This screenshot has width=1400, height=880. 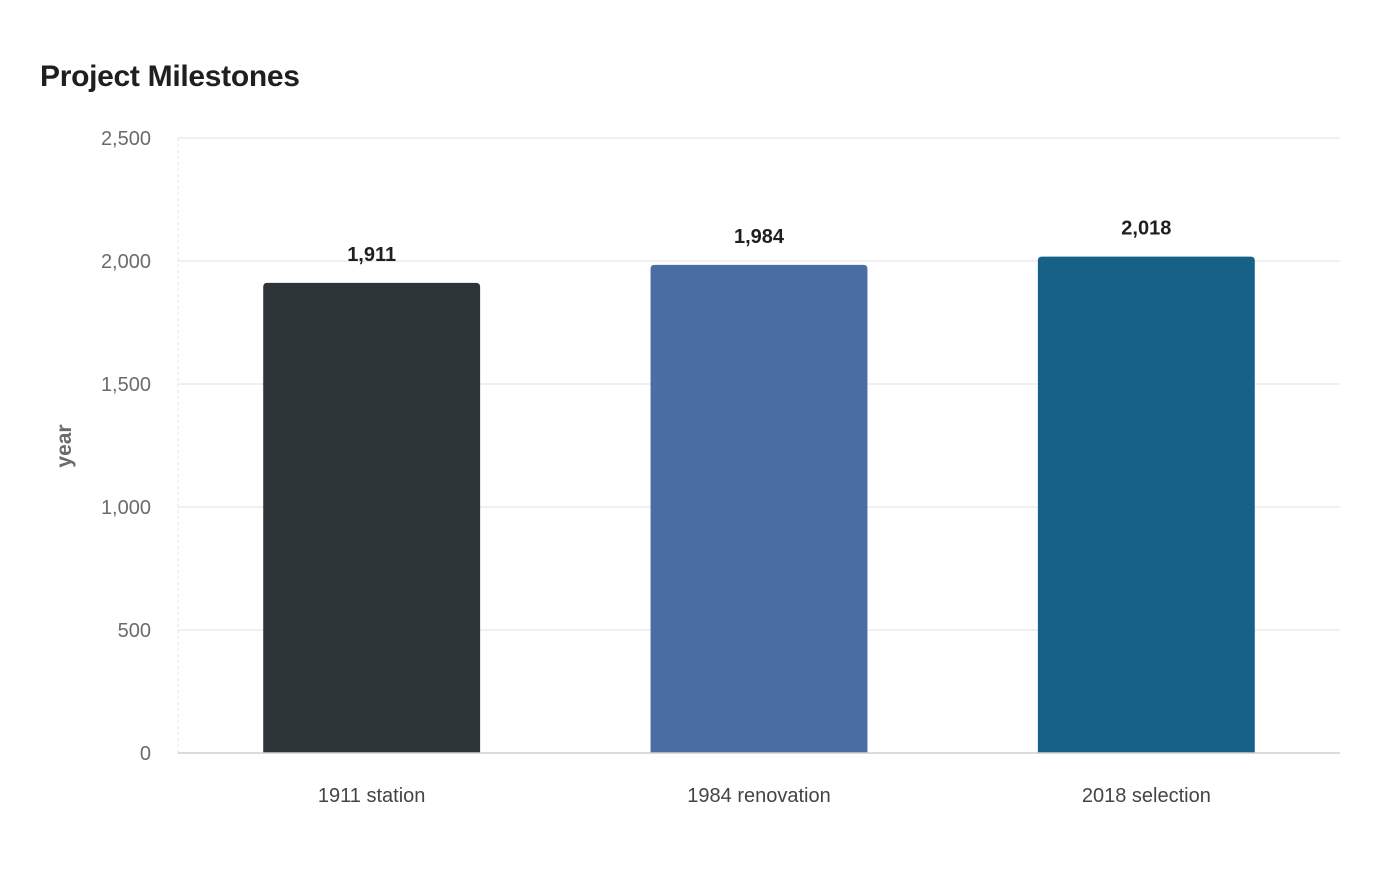 What do you see at coordinates (371, 255) in the screenshot?
I see `bar-value-label: 1,911` at bounding box center [371, 255].